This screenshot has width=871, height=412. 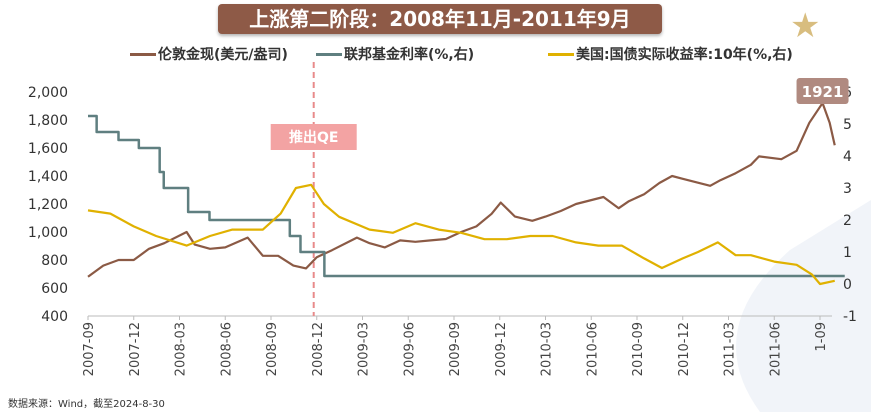 What do you see at coordinates (181, 349) in the screenshot?
I see `x-tick-label: 2008-03` at bounding box center [181, 349].